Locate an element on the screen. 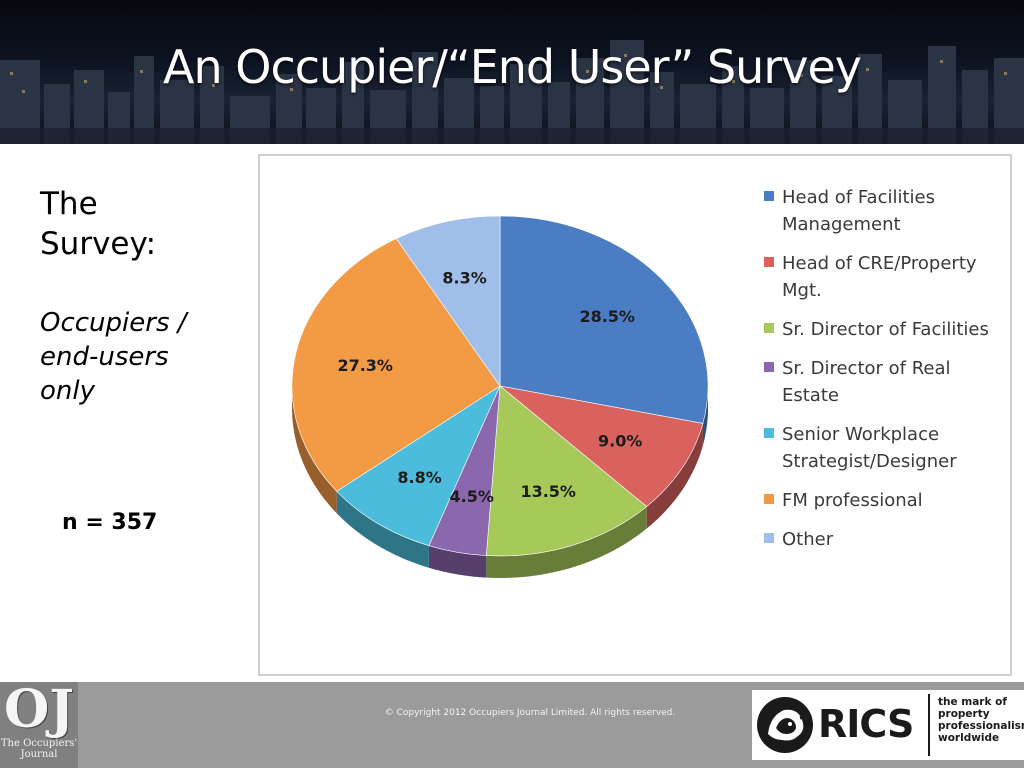 This screenshot has height=768, width=1024. pie-slice-sr-director-of-facilities is located at coordinates (566, 471).